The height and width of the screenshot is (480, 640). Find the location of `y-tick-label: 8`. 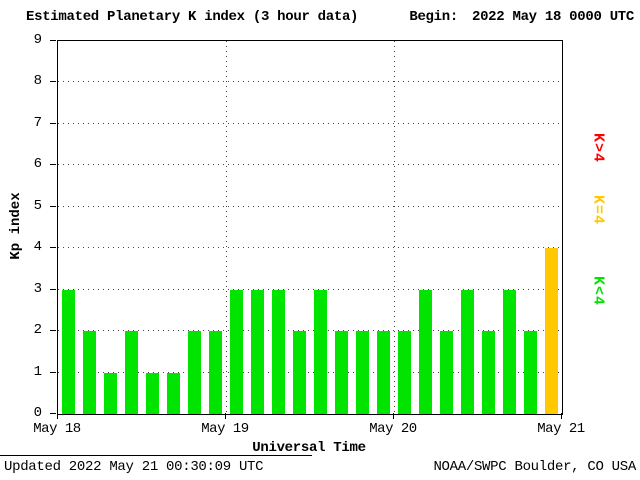

y-tick-label: 8 is located at coordinates (37, 81).